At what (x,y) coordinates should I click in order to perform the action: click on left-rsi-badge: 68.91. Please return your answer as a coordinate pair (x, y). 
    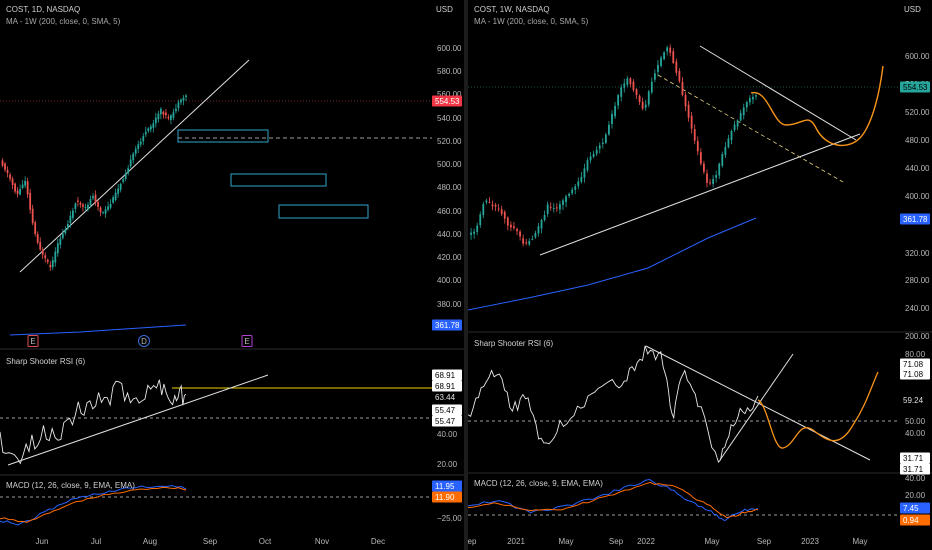
    Looking at the image, I should click on (445, 375).